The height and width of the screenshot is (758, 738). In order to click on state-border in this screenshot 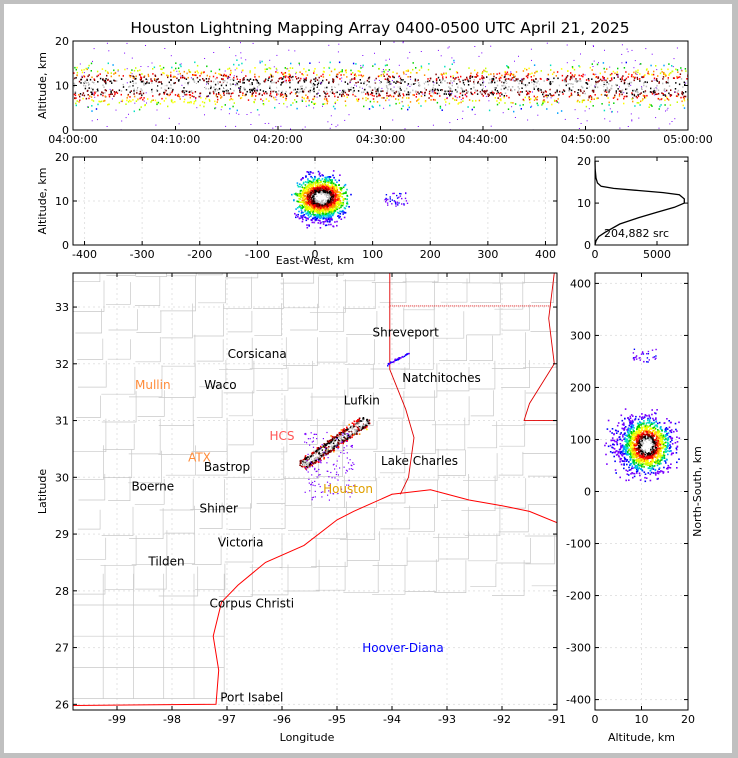, I will do `click(402, 384)`.